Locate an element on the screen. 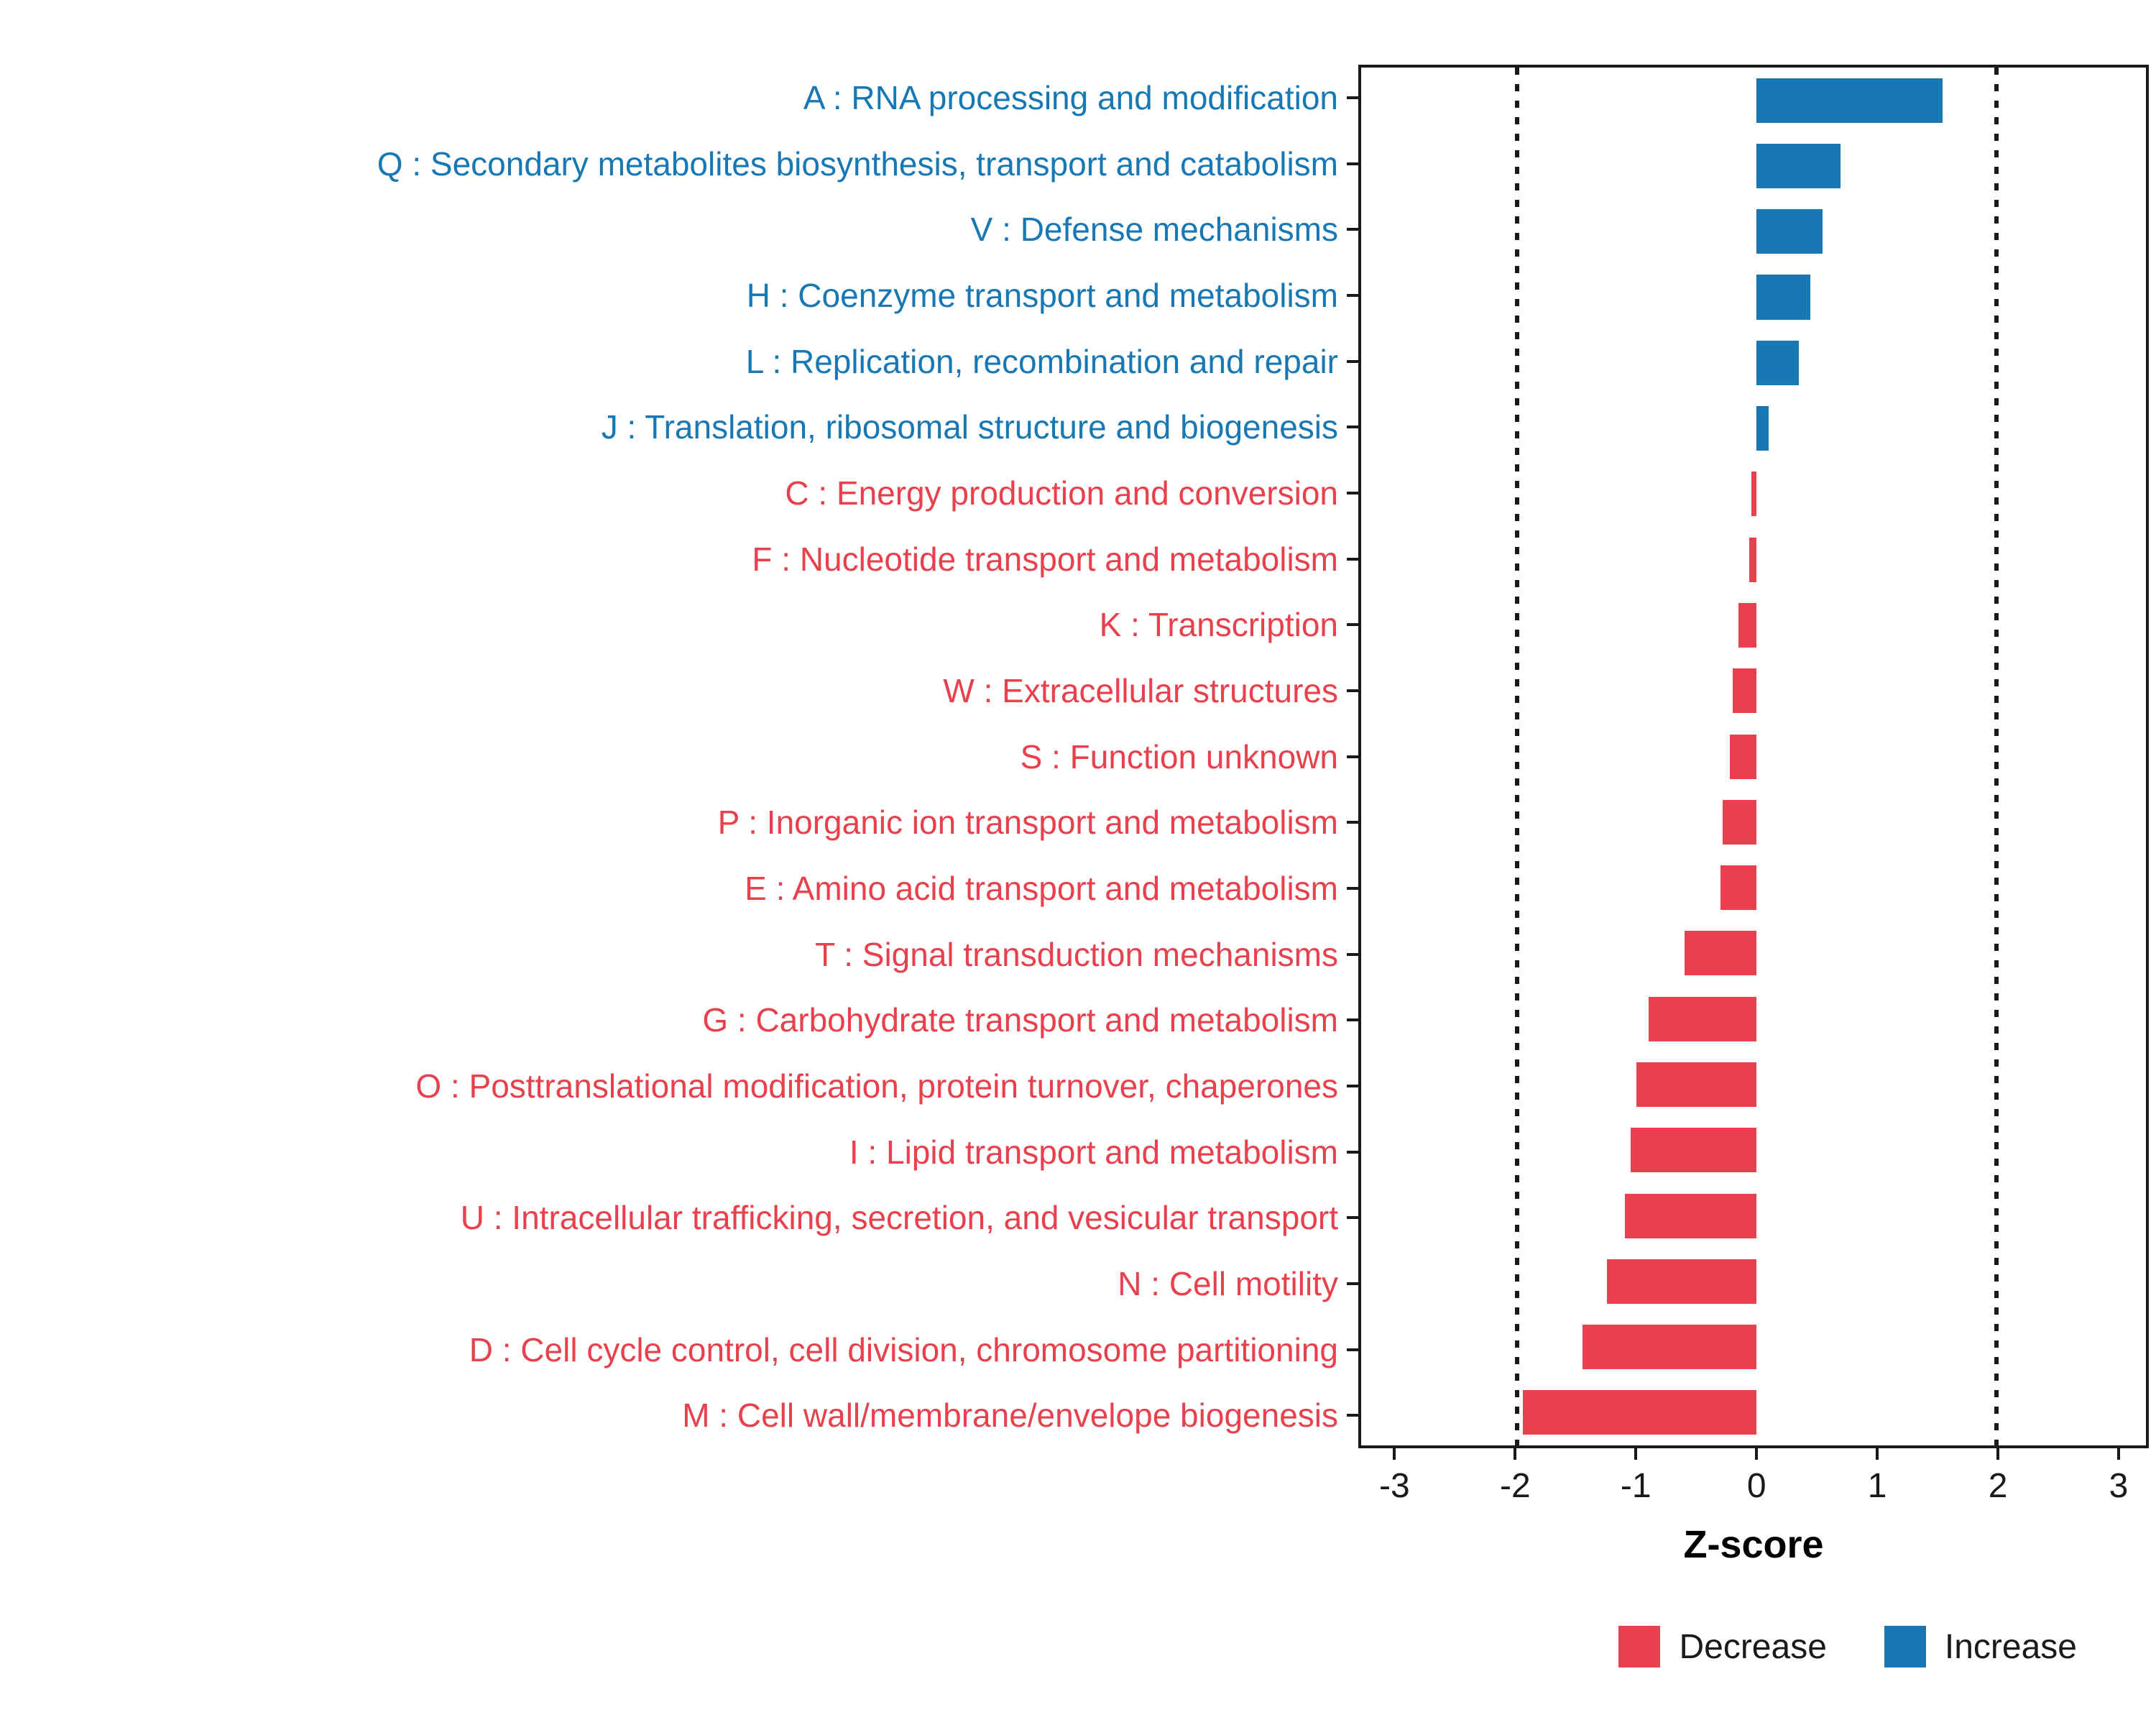 Image resolution: width=2156 pixels, height=1725 pixels. category-label: H : Coenzyme transport and metabolism is located at coordinates (1042, 295).